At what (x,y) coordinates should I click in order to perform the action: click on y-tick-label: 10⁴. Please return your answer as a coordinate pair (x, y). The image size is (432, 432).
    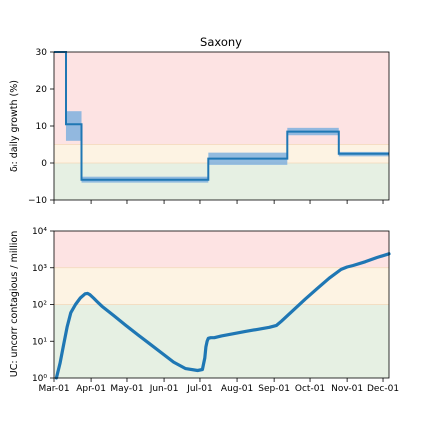
    Looking at the image, I should click on (39, 232).